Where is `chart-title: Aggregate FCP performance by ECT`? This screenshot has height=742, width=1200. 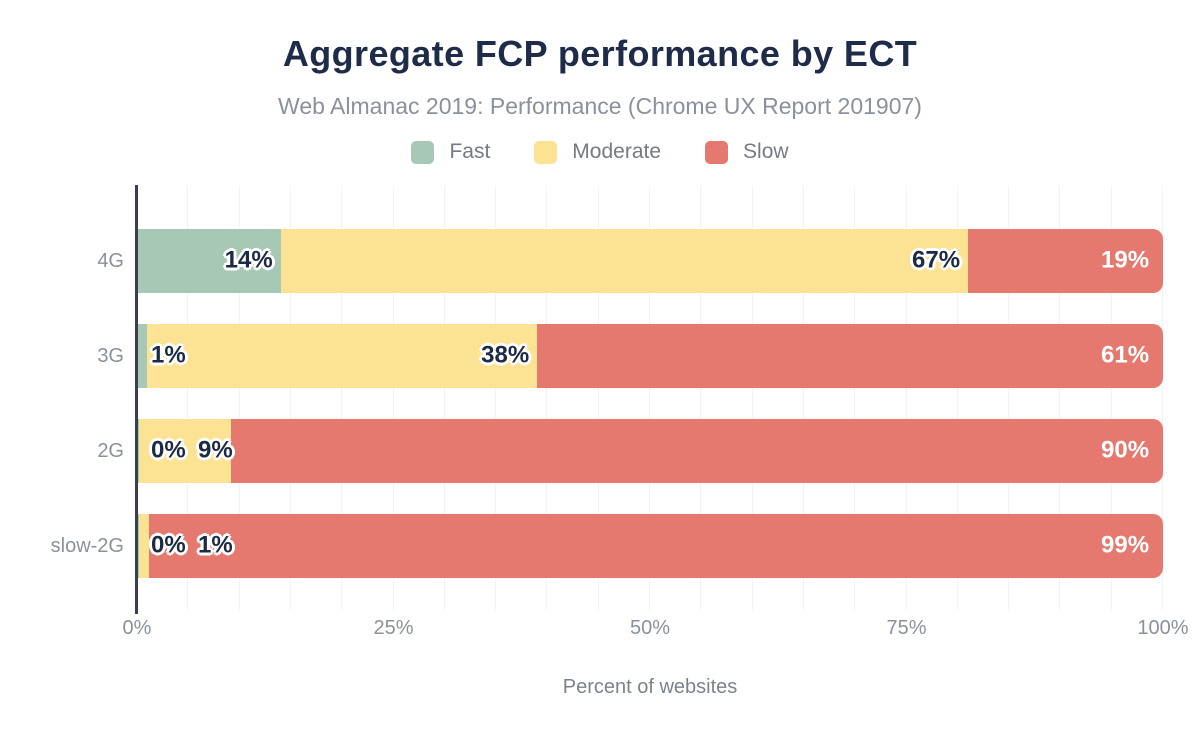 chart-title: Aggregate FCP performance by ECT is located at coordinates (600, 53).